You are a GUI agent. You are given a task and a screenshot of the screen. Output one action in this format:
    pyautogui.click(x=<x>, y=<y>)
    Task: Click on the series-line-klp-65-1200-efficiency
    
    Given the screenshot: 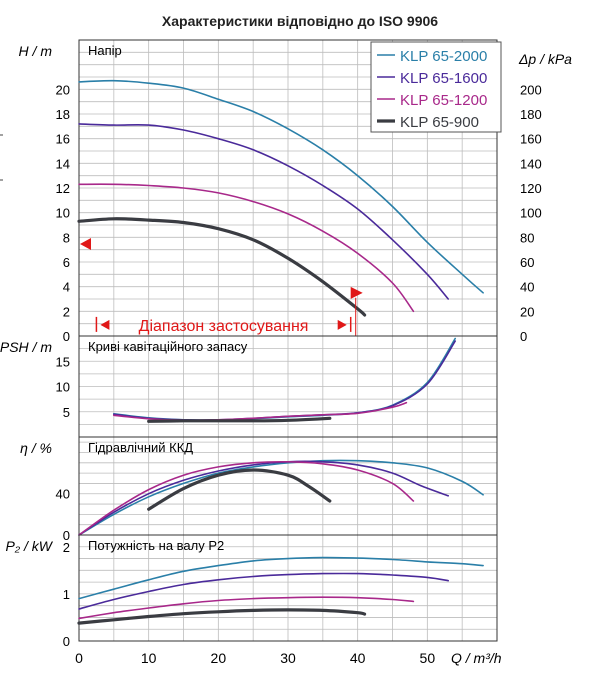 What is the action you would take?
    pyautogui.click(x=246, y=498)
    